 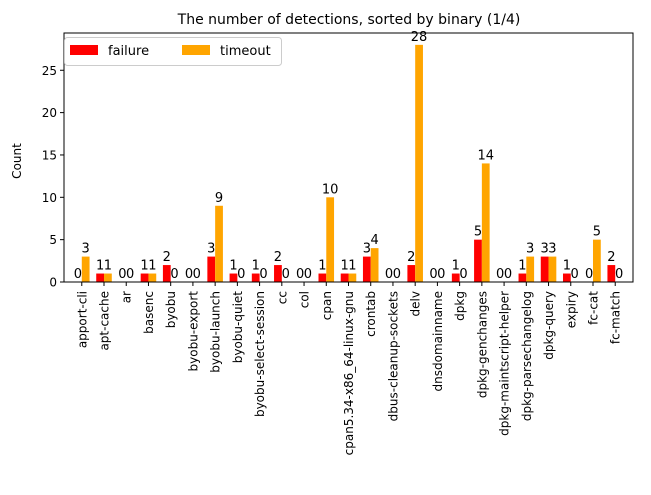 I want to click on legend-label-timeout: timeout, so click(x=245, y=51).